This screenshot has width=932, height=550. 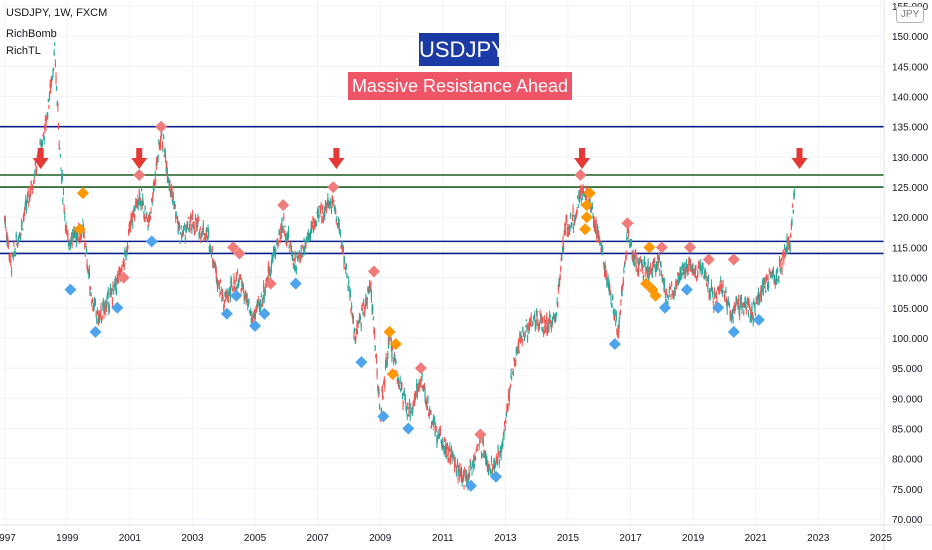 I want to click on time-tick-label: 1999, so click(x=67, y=538).